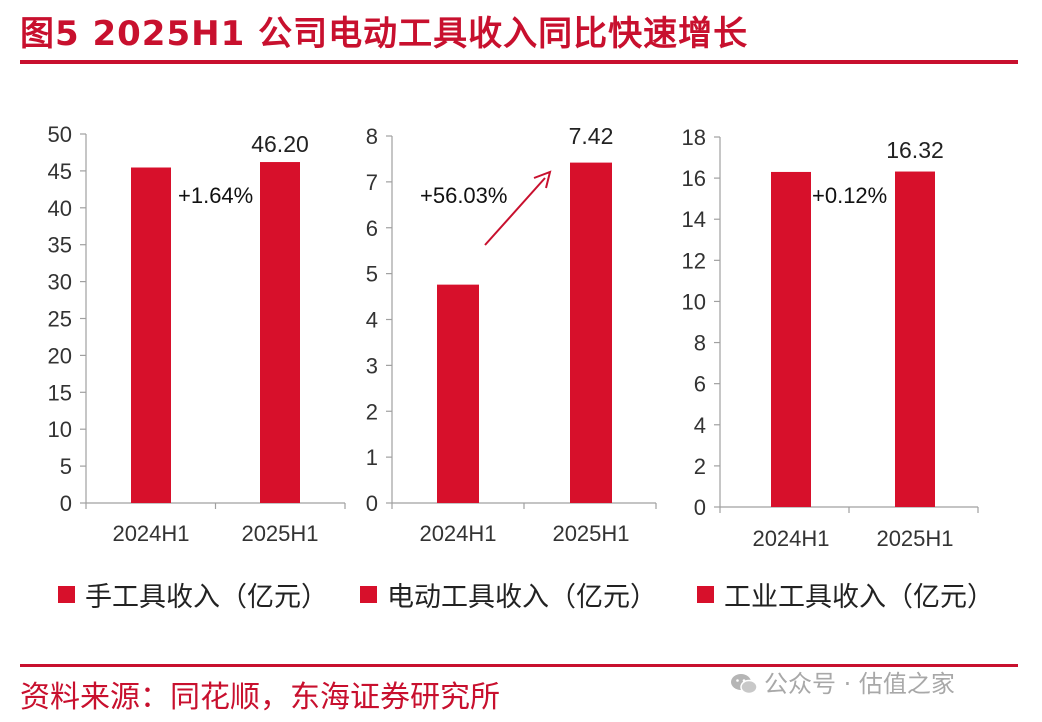  Describe the element at coordinates (372, 457) in the screenshot. I see `y-tick-label: 1` at that location.